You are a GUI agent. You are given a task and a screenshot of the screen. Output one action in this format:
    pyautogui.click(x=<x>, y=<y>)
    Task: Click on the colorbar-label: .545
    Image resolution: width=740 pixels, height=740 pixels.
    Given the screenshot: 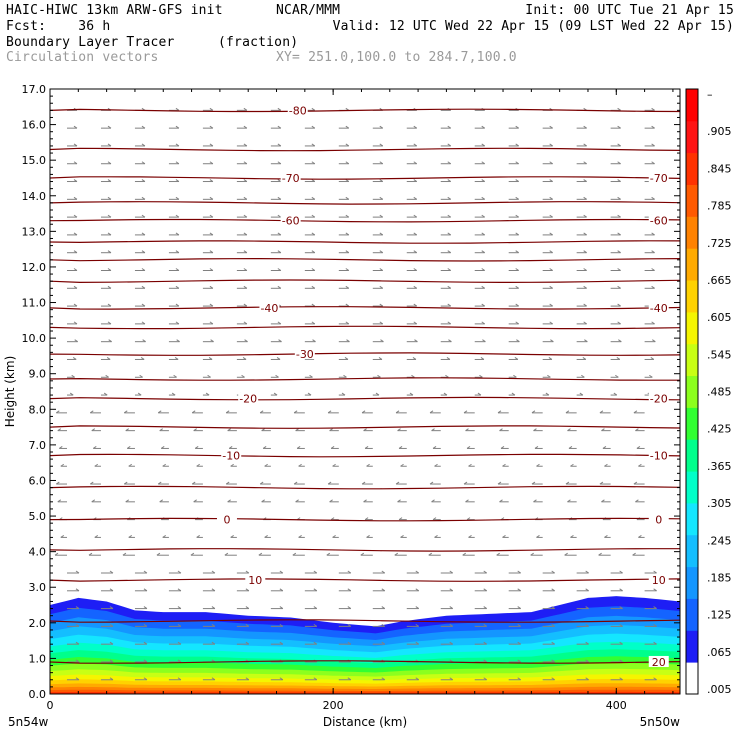 What is the action you would take?
    pyautogui.click(x=719, y=354)
    